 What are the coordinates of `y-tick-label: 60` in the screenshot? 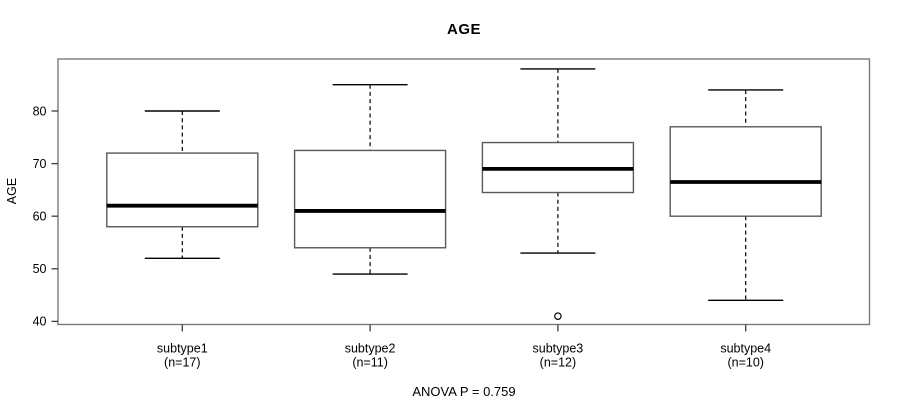 It's located at (40, 217).